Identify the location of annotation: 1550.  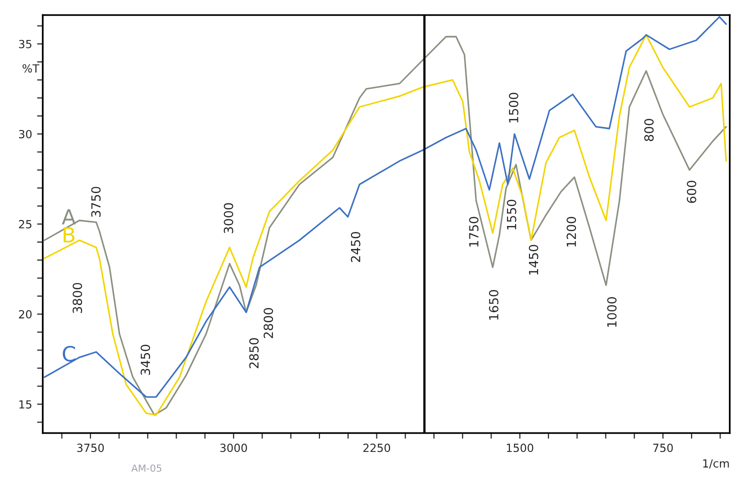
(511, 215).